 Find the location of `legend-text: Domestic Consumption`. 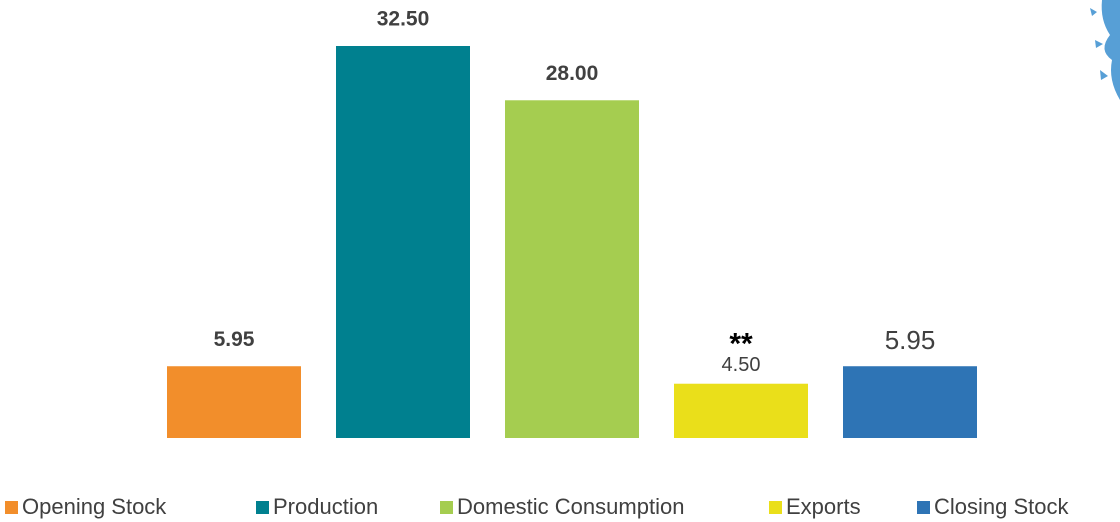

legend-text: Domestic Consumption is located at coordinates (570, 506).